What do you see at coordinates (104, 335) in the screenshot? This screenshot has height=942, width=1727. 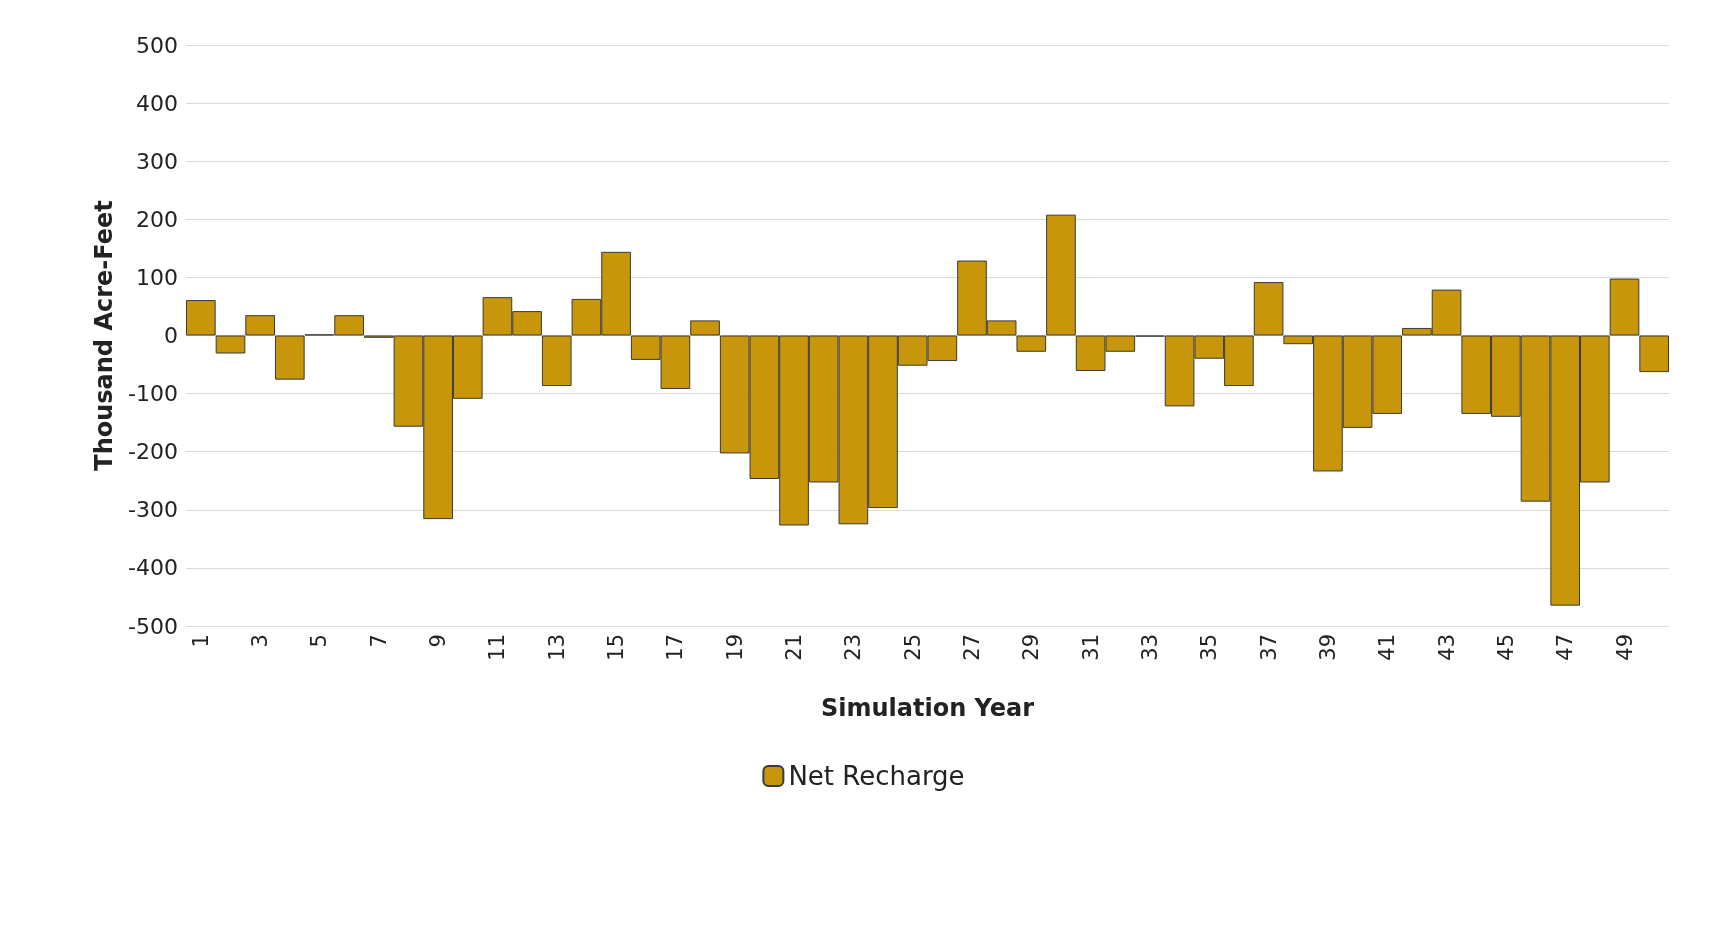 I see `y-axis-title: Thousand Acre-Feet` at bounding box center [104, 335].